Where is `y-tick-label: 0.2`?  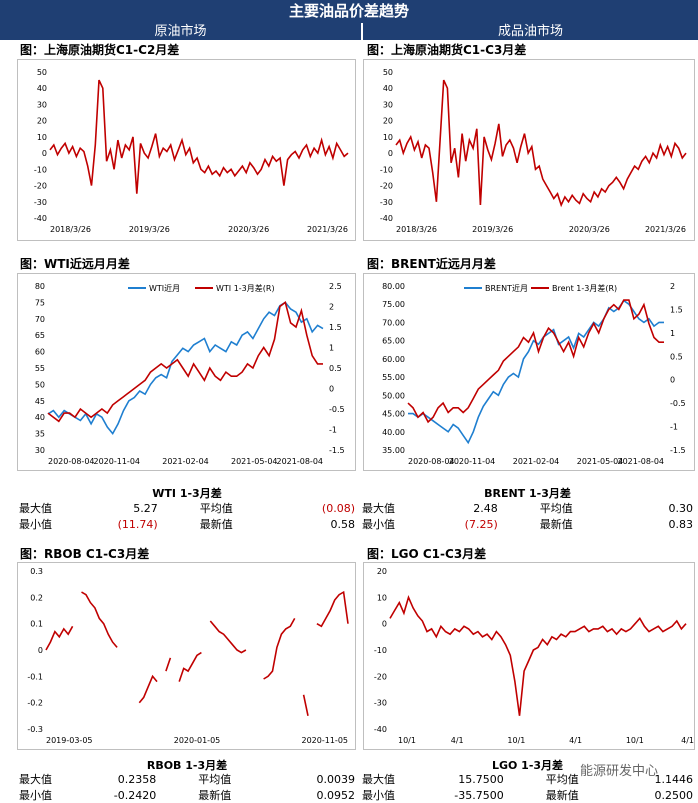 y-tick-label: 0.2 is located at coordinates (36, 597).